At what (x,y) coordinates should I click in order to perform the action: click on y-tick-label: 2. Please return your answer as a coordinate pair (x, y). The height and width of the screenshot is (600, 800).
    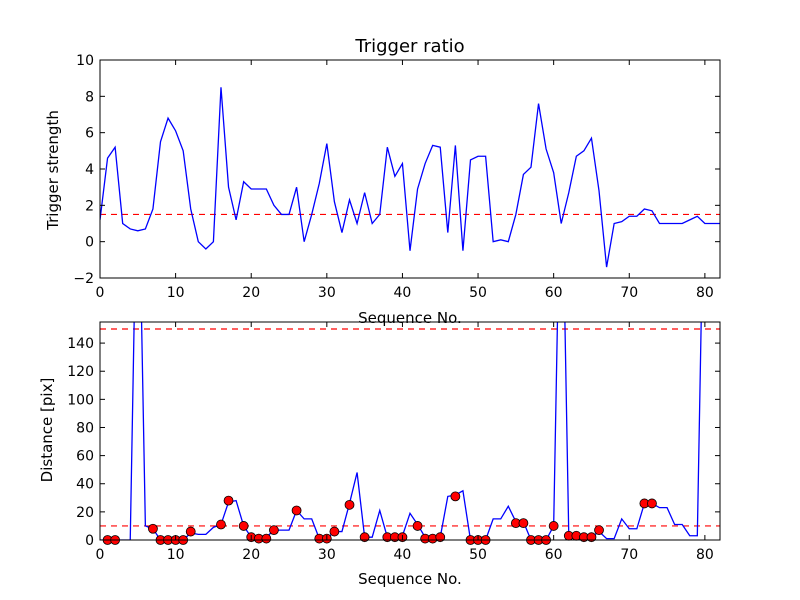
    Looking at the image, I should click on (89, 206).